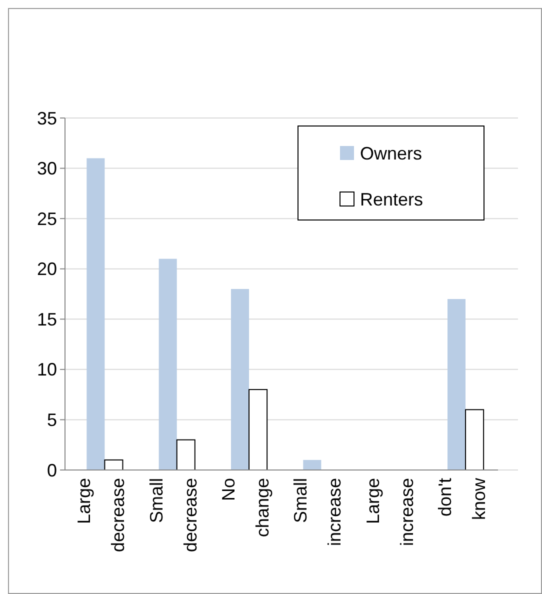 This screenshot has height=594, width=542. What do you see at coordinates (46, 168) in the screenshot?
I see `y-tick-label: 30` at bounding box center [46, 168].